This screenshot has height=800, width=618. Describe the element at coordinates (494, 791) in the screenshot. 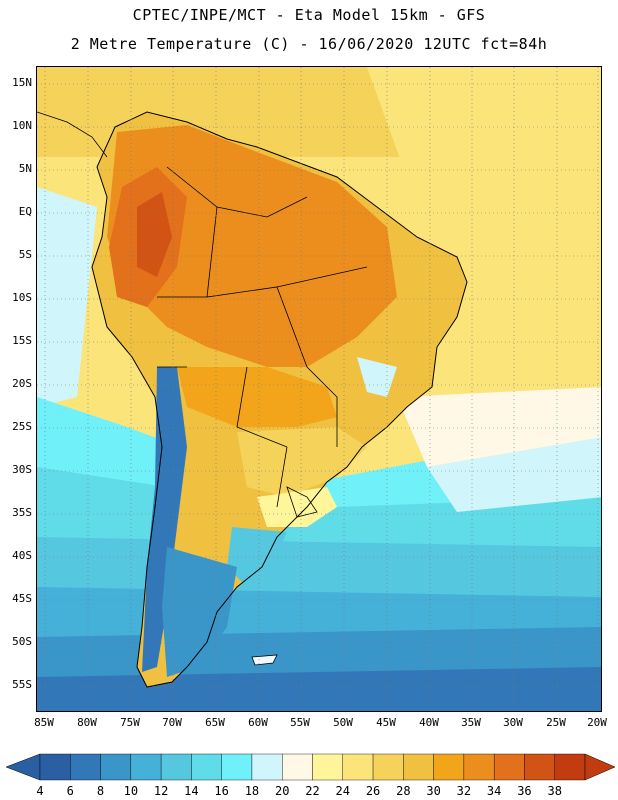

I see `colorbar-tick-label: 34` at that location.